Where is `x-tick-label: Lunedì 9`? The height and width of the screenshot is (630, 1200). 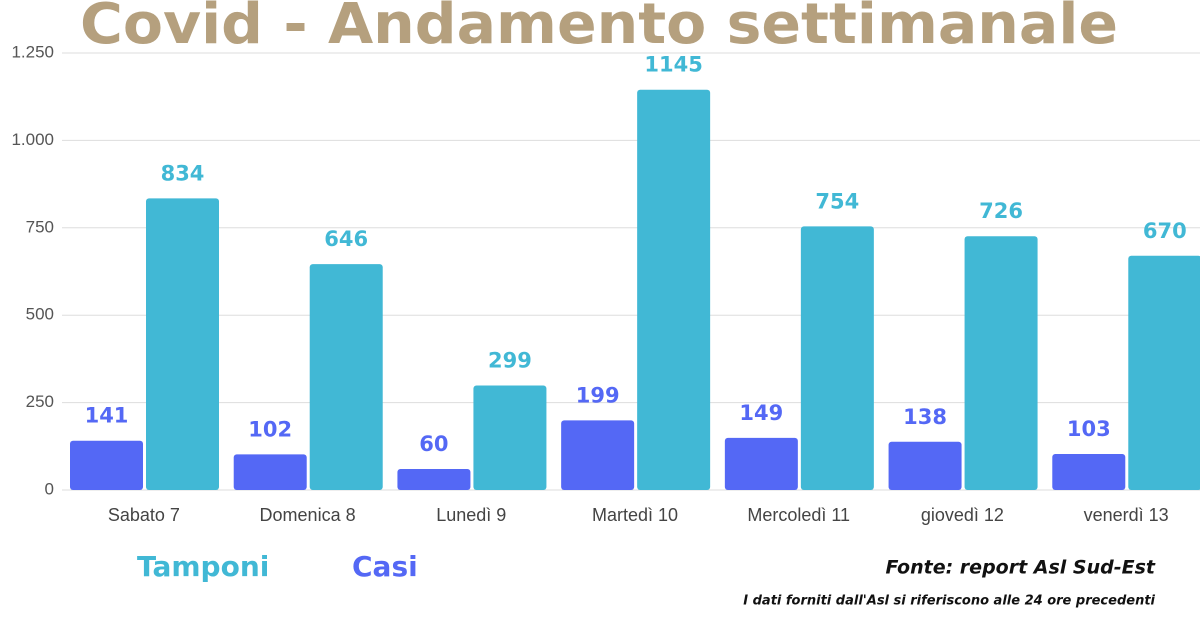
x-tick-label: Lunedì 9 is located at coordinates (471, 515).